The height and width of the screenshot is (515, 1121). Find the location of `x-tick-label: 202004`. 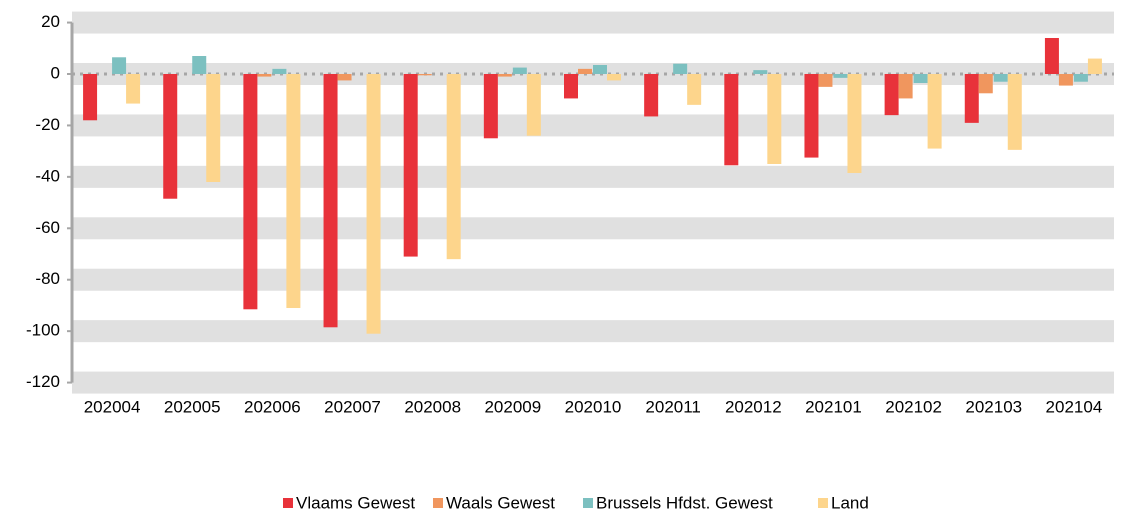

x-tick-label: 202004 is located at coordinates (112, 406).